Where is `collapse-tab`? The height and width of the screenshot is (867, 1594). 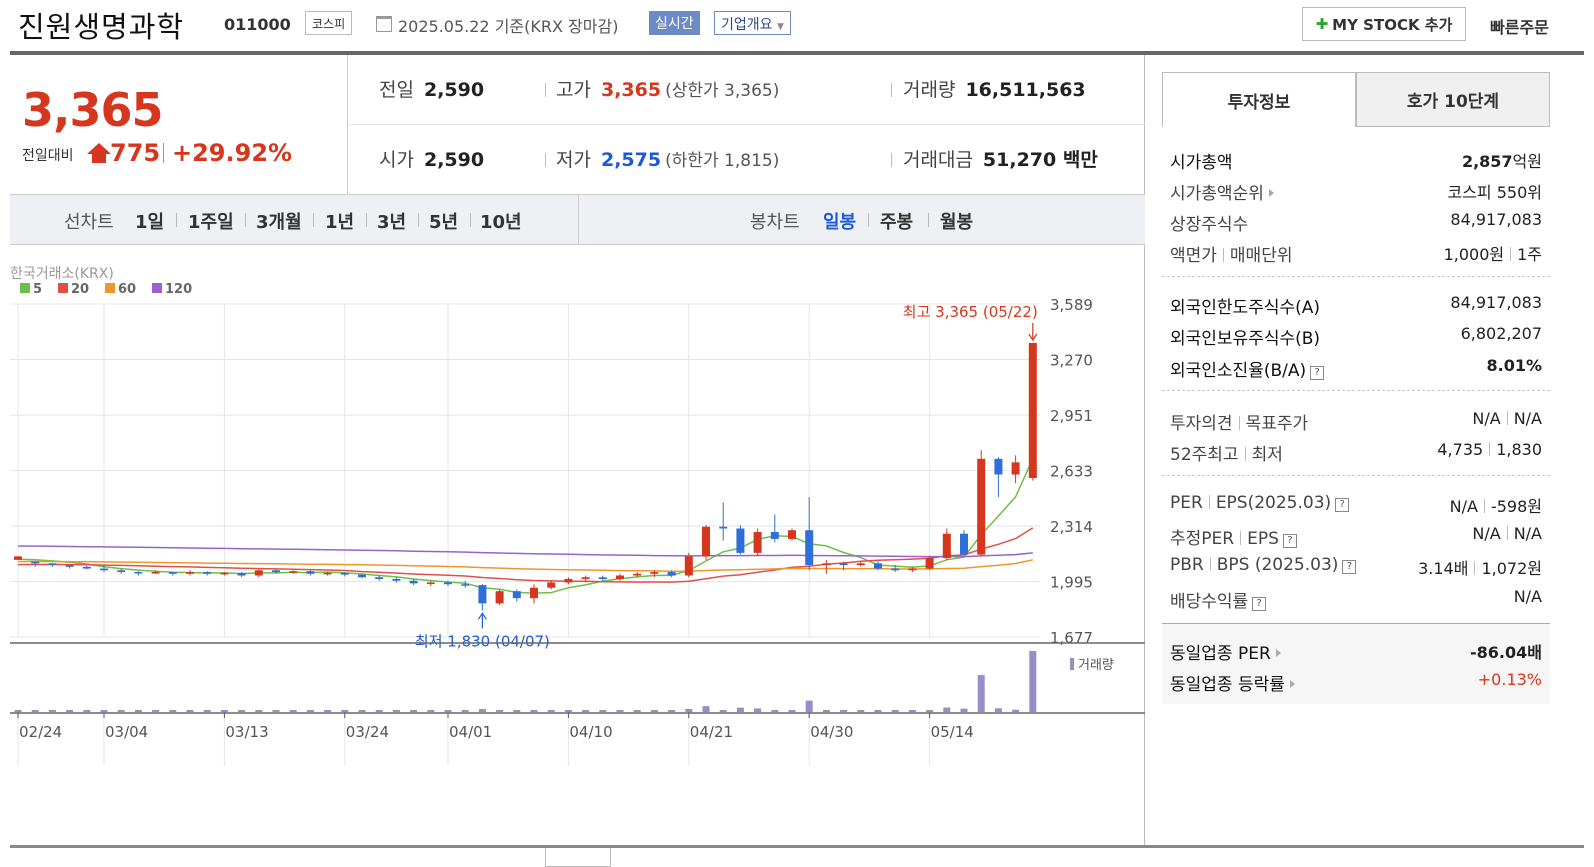
collapse-tab is located at coordinates (578, 857).